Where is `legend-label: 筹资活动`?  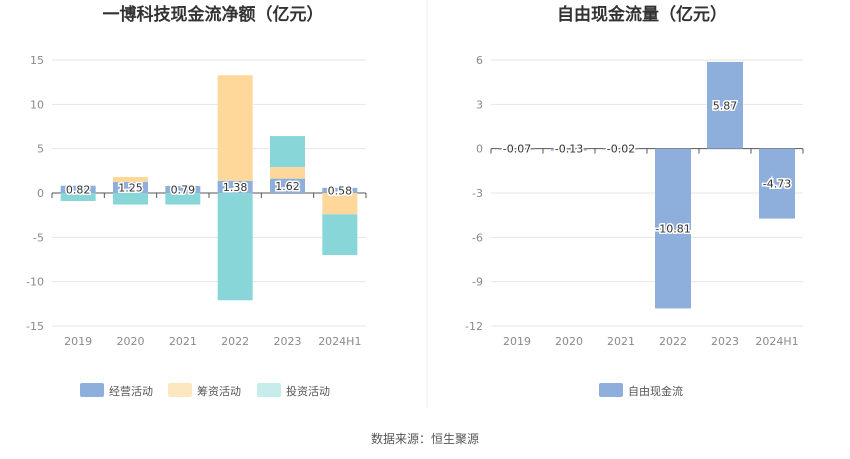
legend-label: 筹资活动 is located at coordinates (219, 391).